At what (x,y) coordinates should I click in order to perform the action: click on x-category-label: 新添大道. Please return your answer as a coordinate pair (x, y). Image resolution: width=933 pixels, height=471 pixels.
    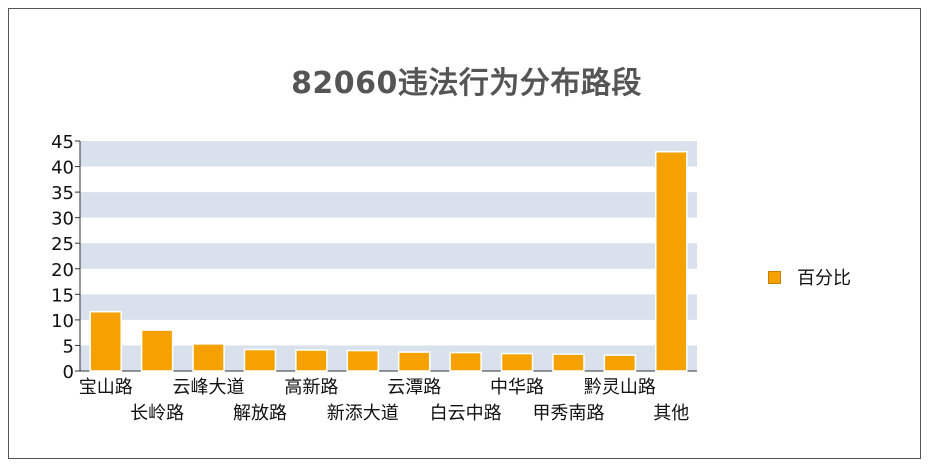
    Looking at the image, I should click on (363, 413).